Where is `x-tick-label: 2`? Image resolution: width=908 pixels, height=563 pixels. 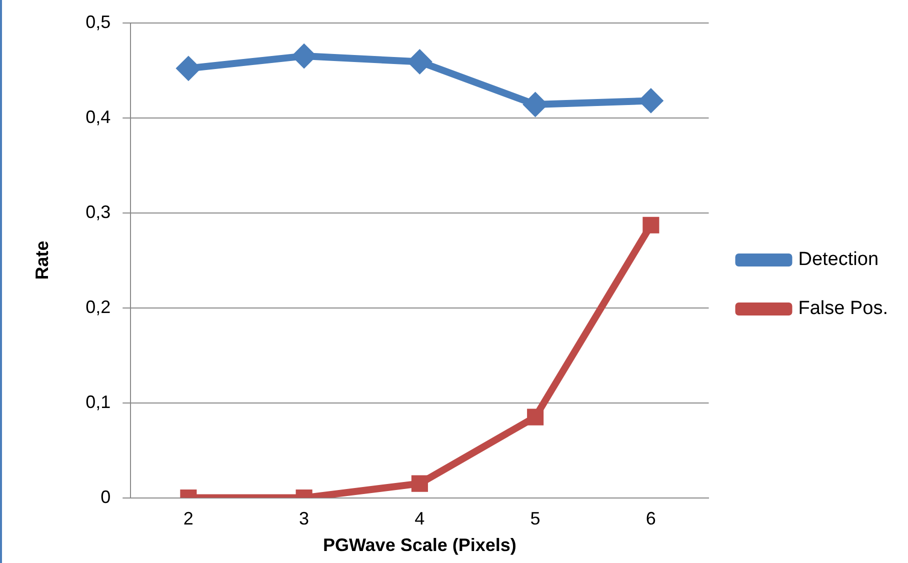 x-tick-label: 2 is located at coordinates (188, 518).